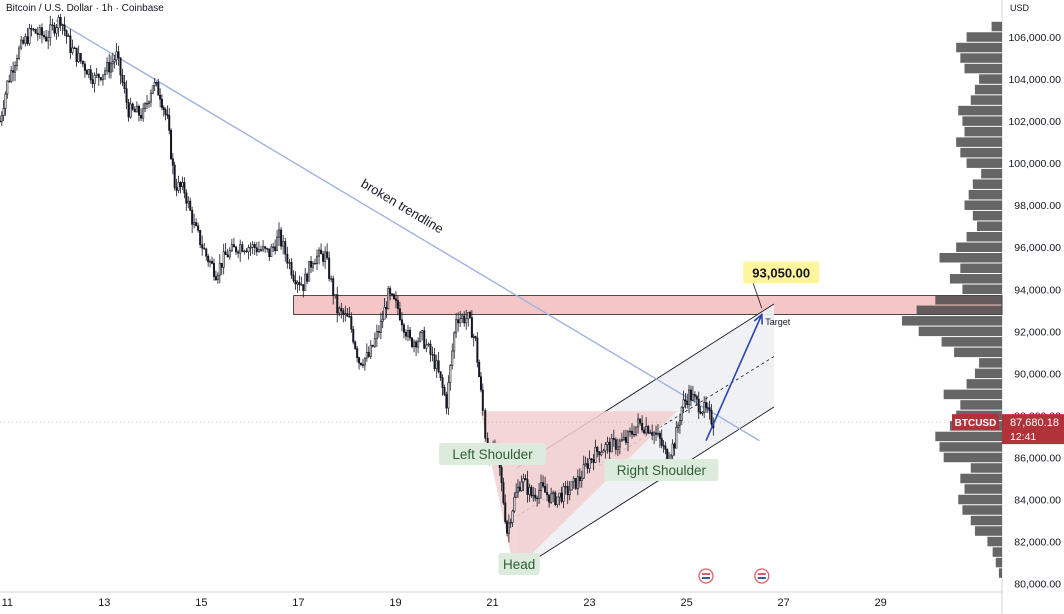 The width and height of the screenshot is (1064, 614). What do you see at coordinates (492, 603) in the screenshot?
I see `x-tick-label: 21` at bounding box center [492, 603].